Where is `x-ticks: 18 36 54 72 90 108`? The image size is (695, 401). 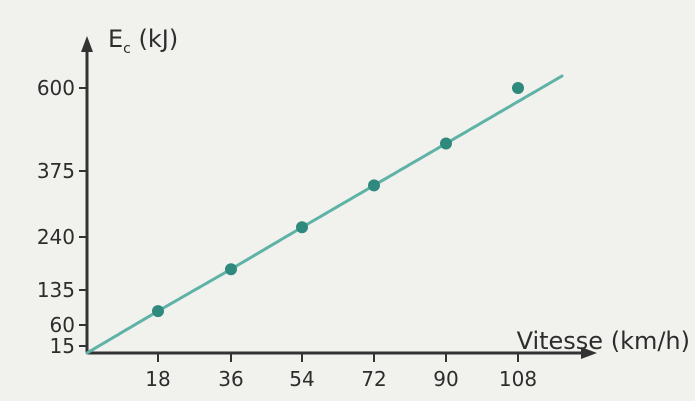
x-ticks: 18 36 54 72 90 108 is located at coordinates (341, 372).